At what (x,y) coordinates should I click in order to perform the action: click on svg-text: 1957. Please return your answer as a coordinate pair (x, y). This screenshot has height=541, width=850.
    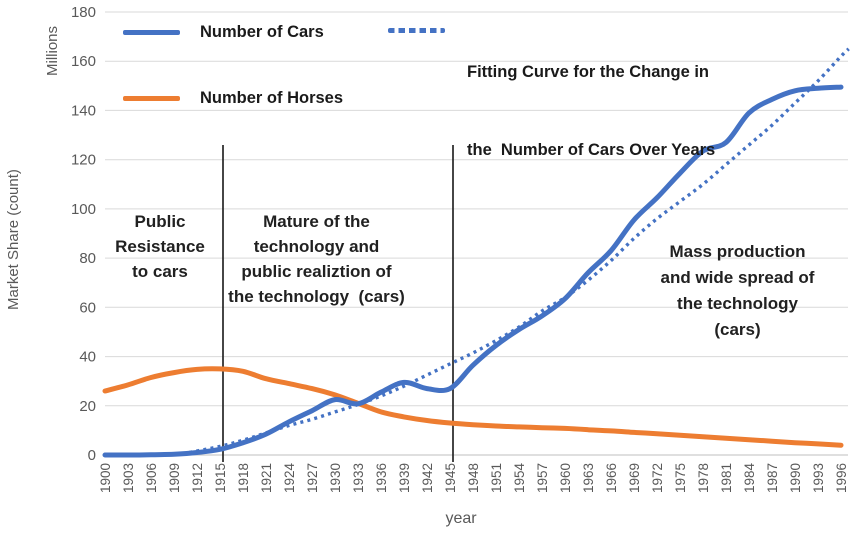
    Looking at the image, I should click on (542, 478).